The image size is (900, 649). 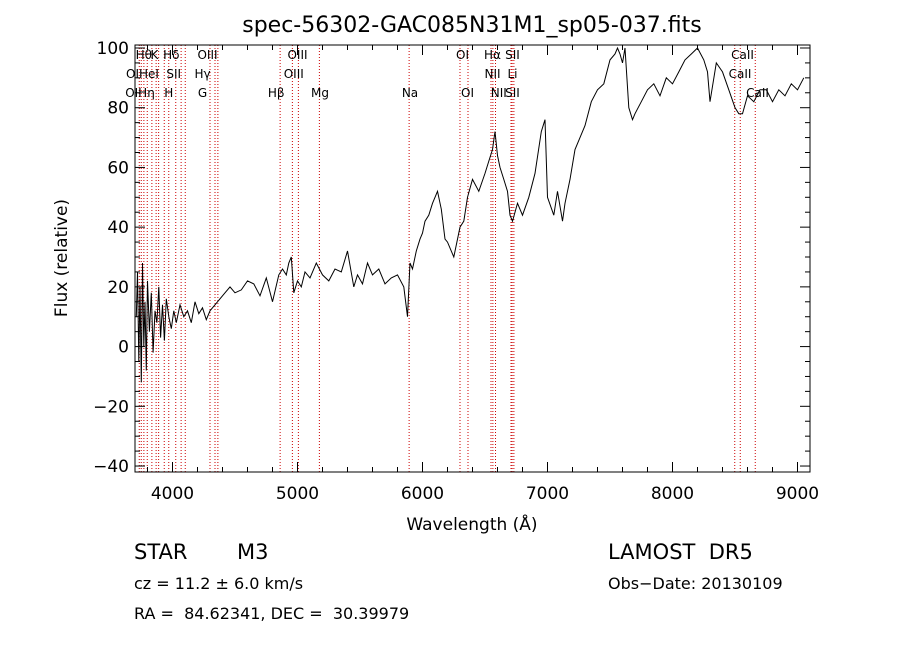 What do you see at coordinates (512, 74) in the screenshot?
I see `line-label: Li` at bounding box center [512, 74].